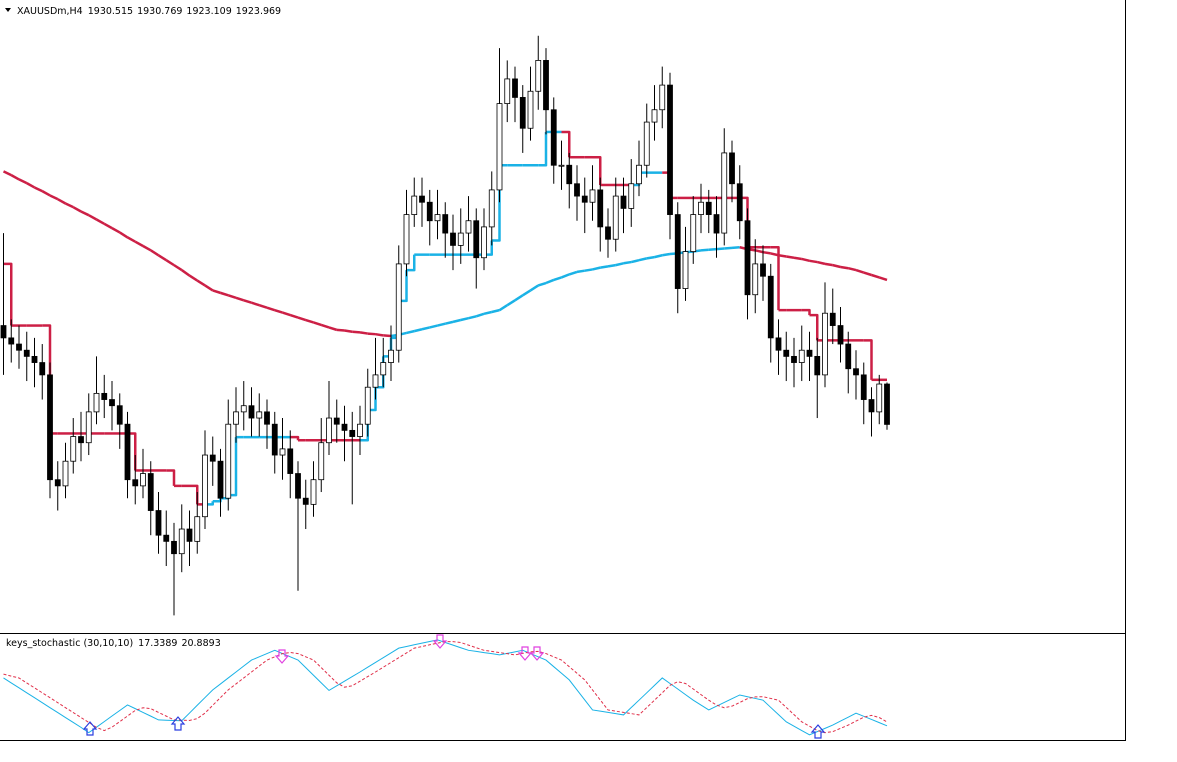  What do you see at coordinates (454, 686) in the screenshot?
I see `signal-arrows` at bounding box center [454, 686].